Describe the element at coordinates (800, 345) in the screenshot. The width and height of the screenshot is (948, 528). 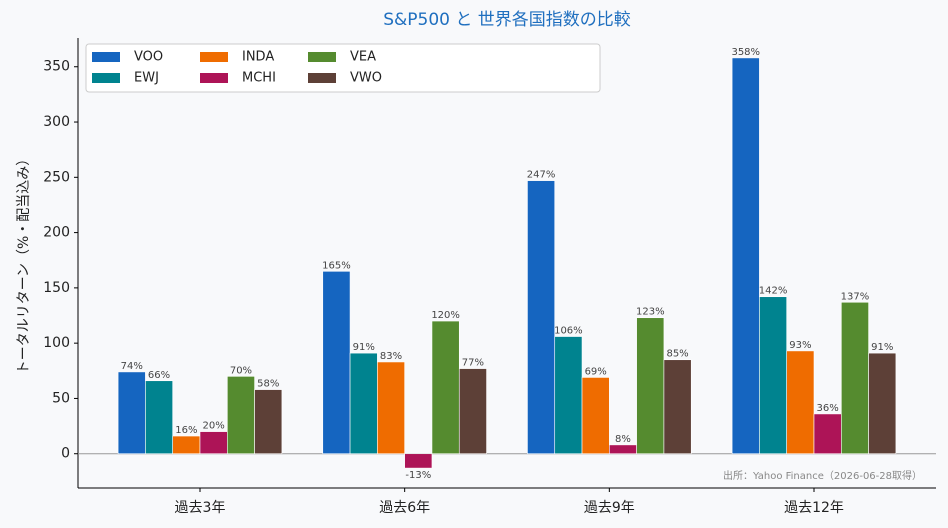
I see `value-label: 93%` at that location.